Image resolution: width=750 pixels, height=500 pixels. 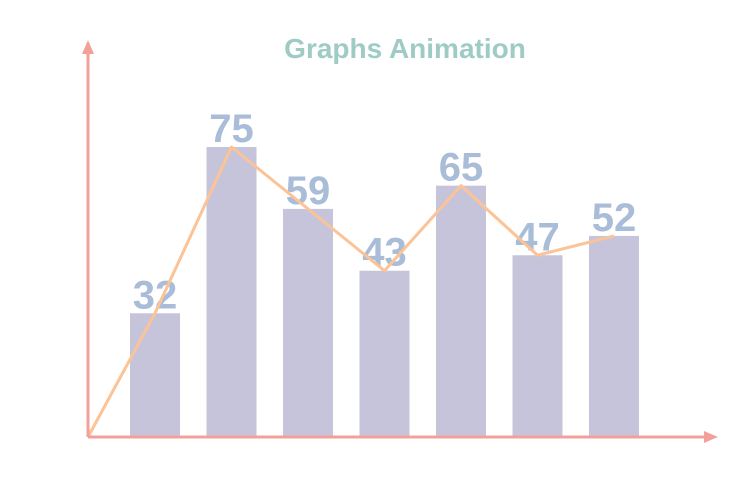 I want to click on value-label: 52, so click(x=614, y=218).